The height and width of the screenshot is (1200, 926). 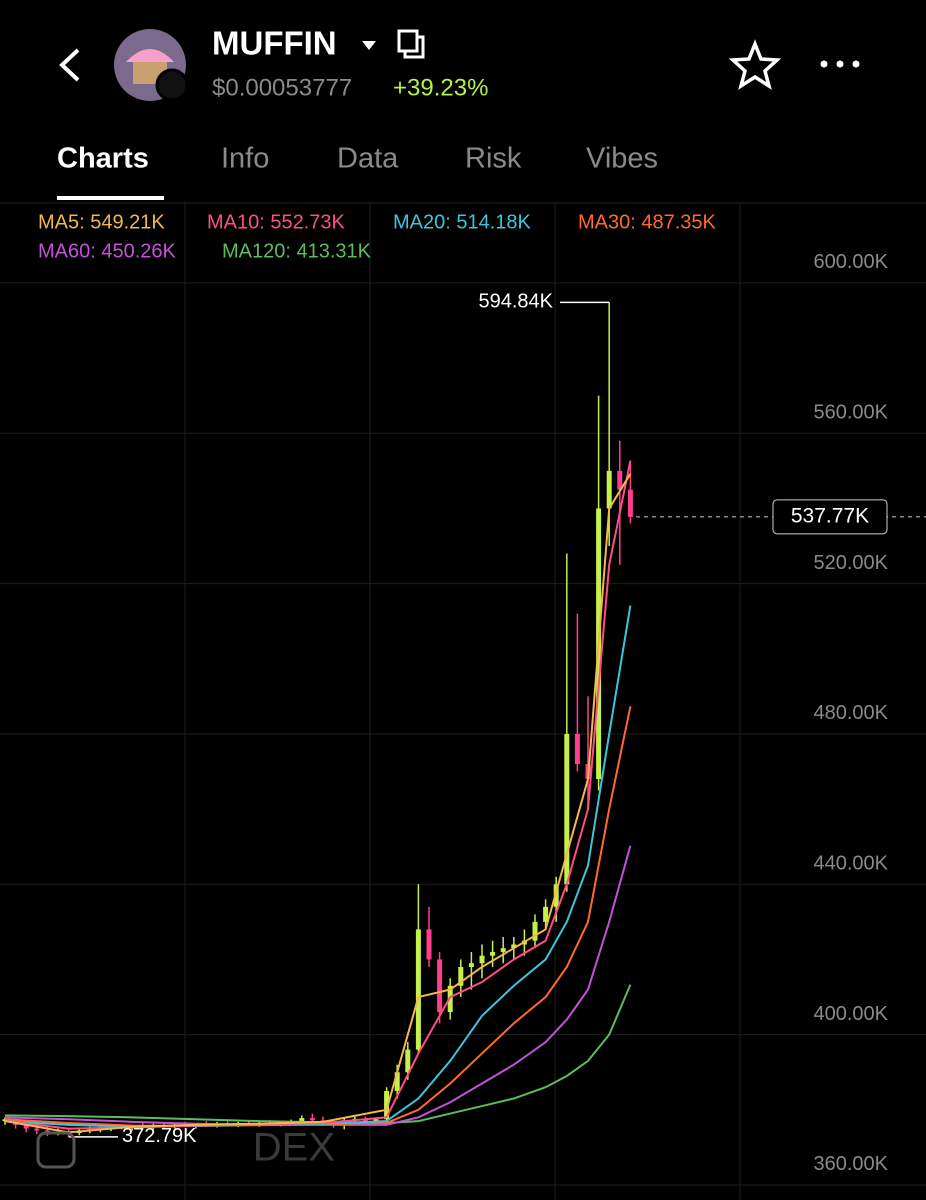 I want to click on reset-view-button, so click(x=56, y=1150).